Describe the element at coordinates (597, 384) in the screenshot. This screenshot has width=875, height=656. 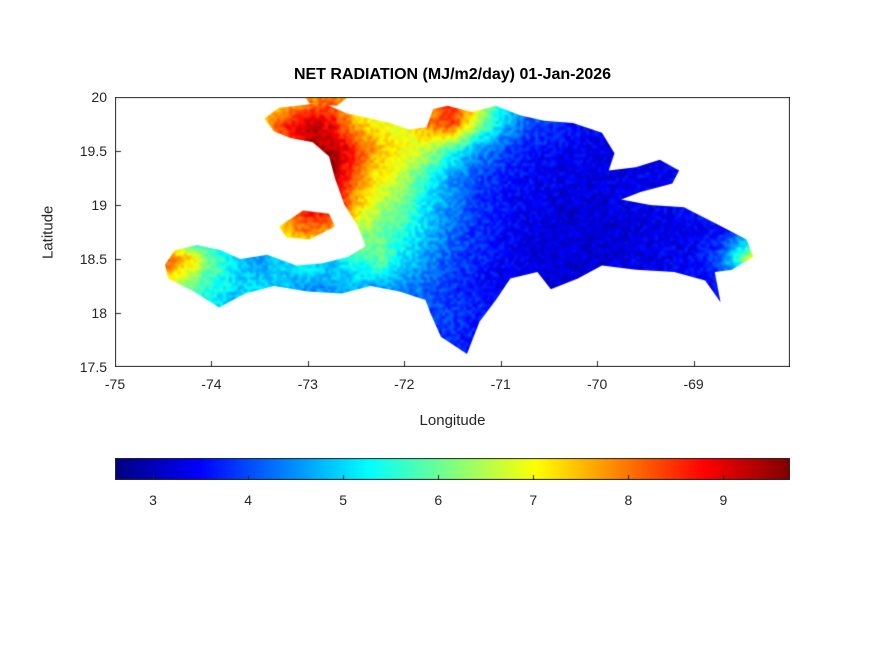
I see `x-tick-label: -70` at that location.